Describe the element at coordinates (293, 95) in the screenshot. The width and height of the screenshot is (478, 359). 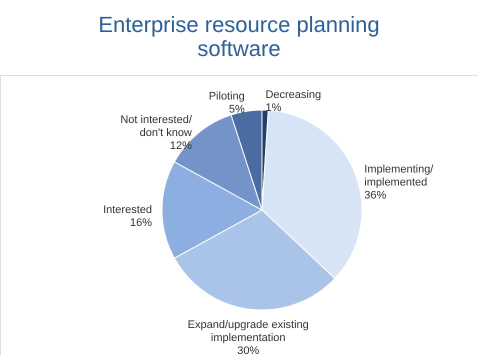
I see `slice-label: Decreasing` at that location.